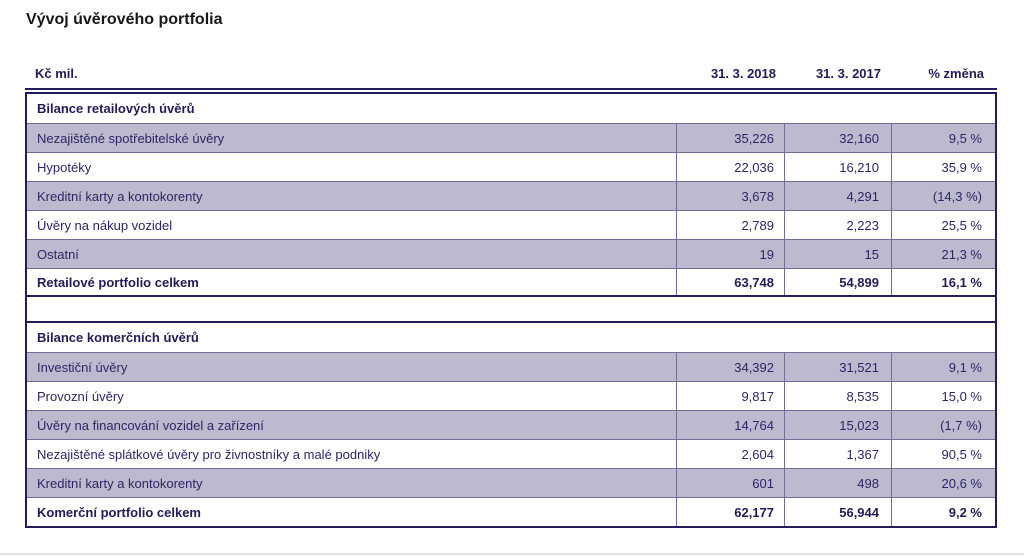 This screenshot has height=556, width=1024. I want to click on value-change: 20,6 %, so click(943, 483).